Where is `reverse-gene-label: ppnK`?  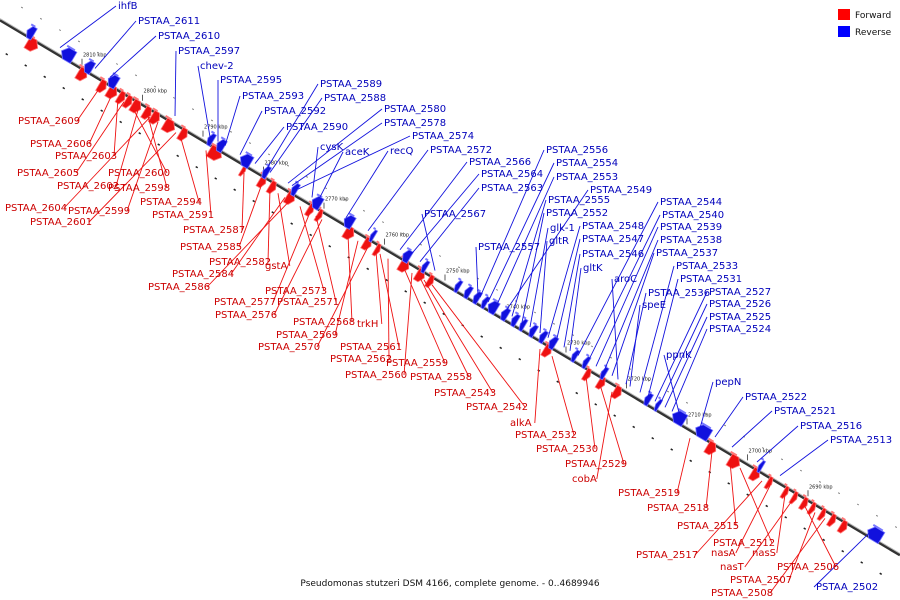 reverse-gene-label: ppnK is located at coordinates (679, 355).